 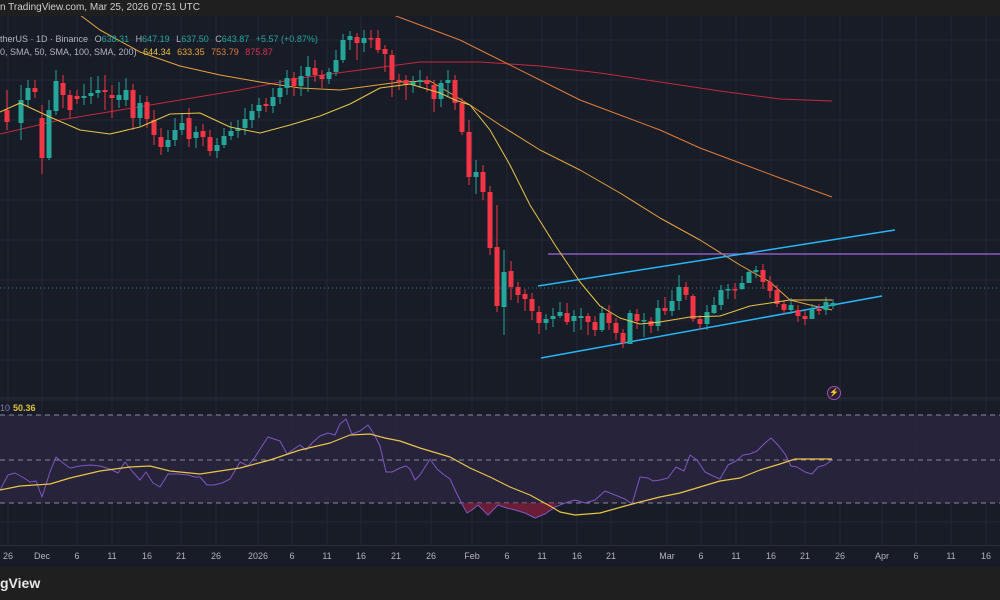 I want to click on lightning-alert-icon: ⚡, so click(x=834, y=393).